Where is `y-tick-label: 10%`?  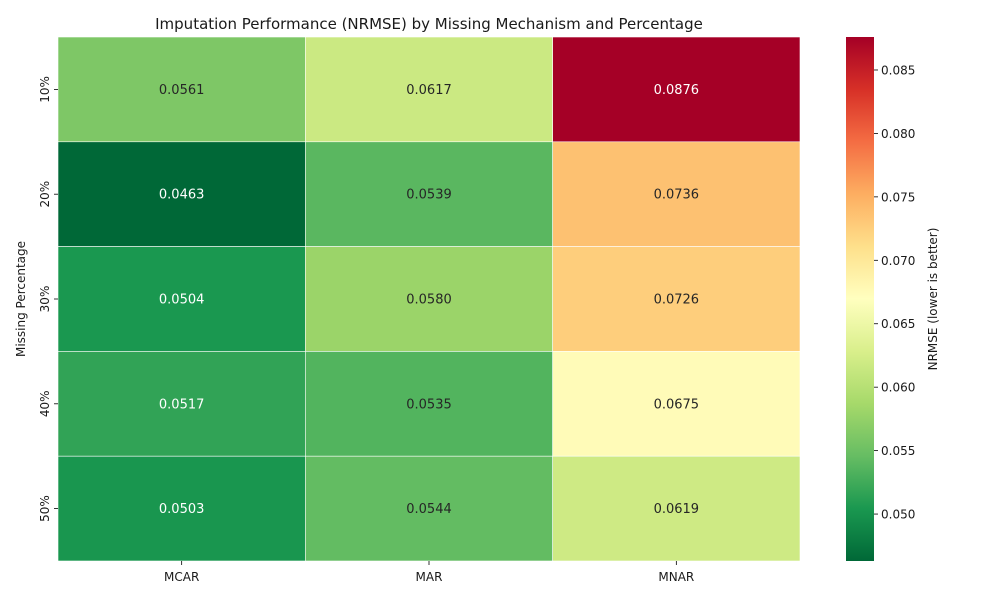
y-tick-label: 10% is located at coordinates (45, 89).